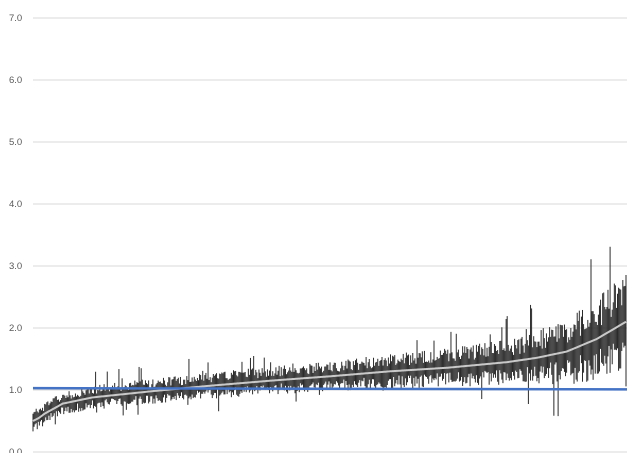 The width and height of the screenshot is (627, 453). Describe the element at coordinates (15, 450) in the screenshot. I see `y-tick-label: 0.0` at that location.